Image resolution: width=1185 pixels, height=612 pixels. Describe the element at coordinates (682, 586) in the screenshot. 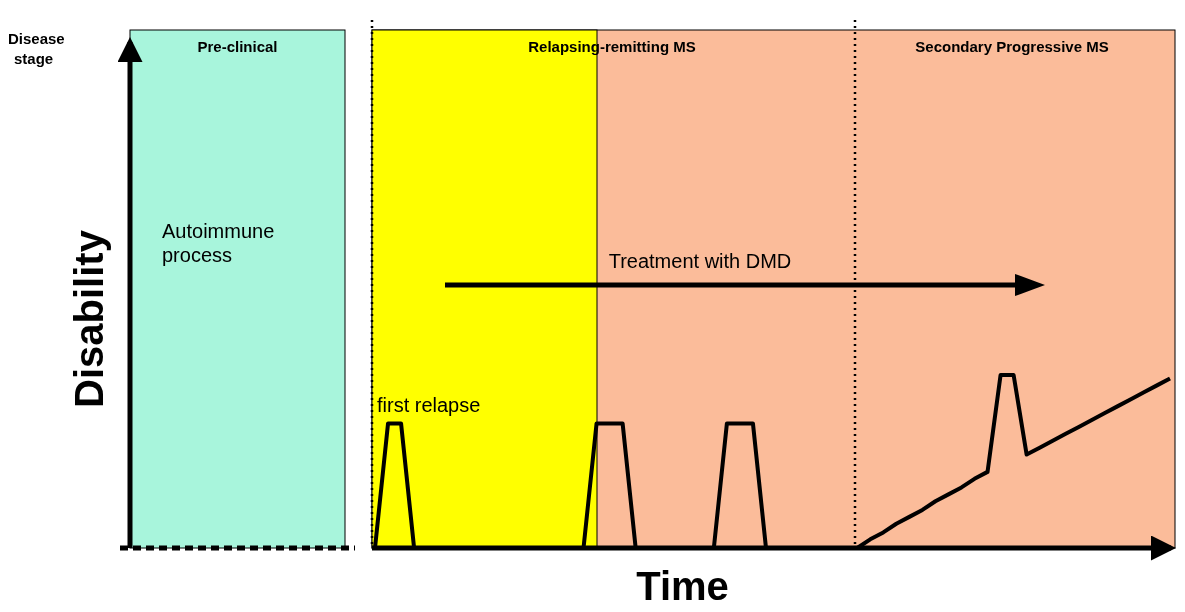

I see `x-axis-title: Time` at that location.